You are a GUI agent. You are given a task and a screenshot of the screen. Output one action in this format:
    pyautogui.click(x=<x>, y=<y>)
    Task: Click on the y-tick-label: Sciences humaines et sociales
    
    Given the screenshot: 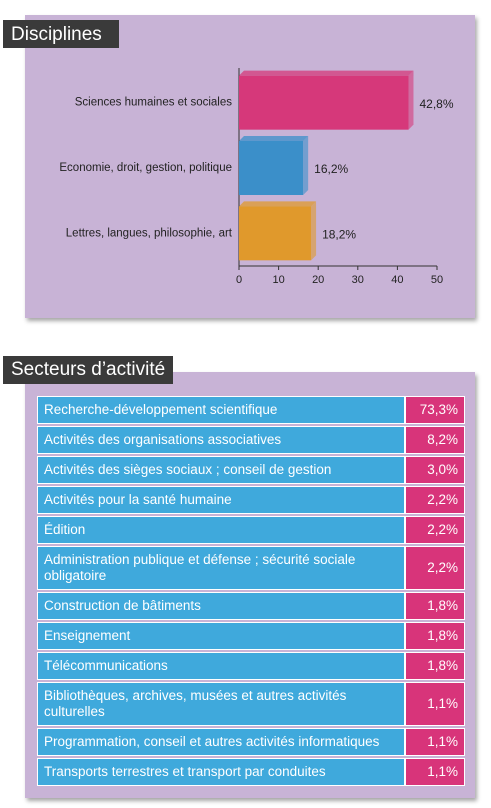 What is the action you would take?
    pyautogui.click(x=153, y=103)
    